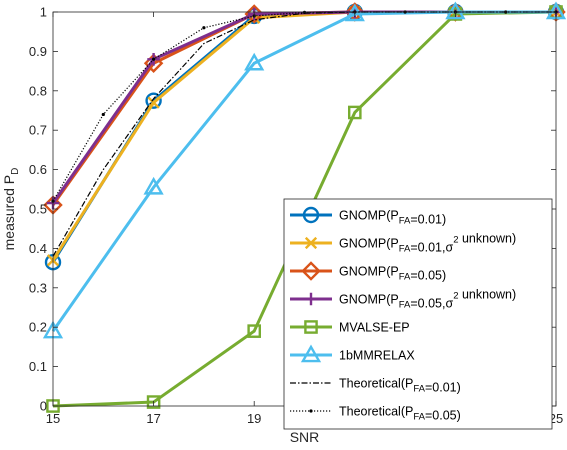  I want to click on y-tick-label: 0.3, so click(38, 287).